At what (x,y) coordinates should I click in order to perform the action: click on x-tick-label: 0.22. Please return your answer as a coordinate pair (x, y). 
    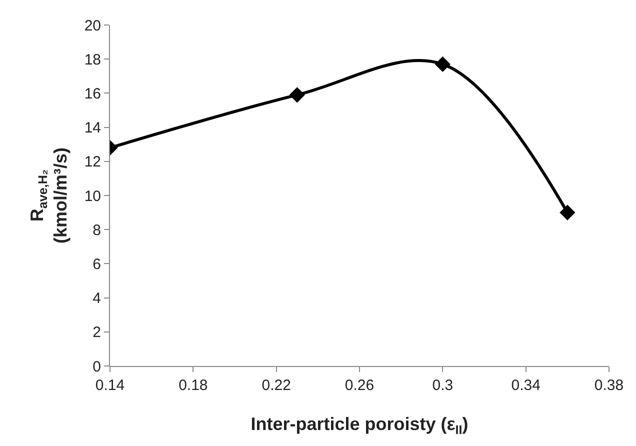
    Looking at the image, I should click on (276, 385).